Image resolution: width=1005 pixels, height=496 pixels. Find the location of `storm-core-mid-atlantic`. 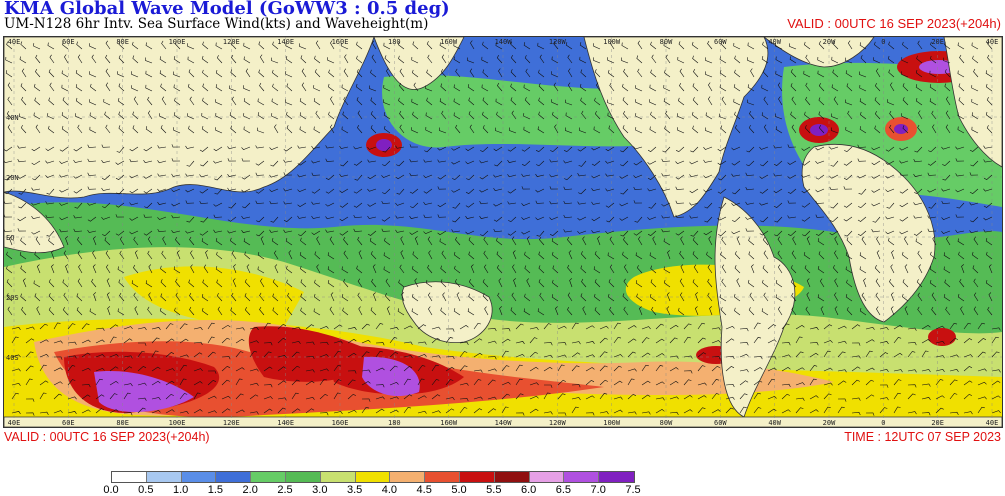

storm-core-mid-atlantic is located at coordinates (901, 129).